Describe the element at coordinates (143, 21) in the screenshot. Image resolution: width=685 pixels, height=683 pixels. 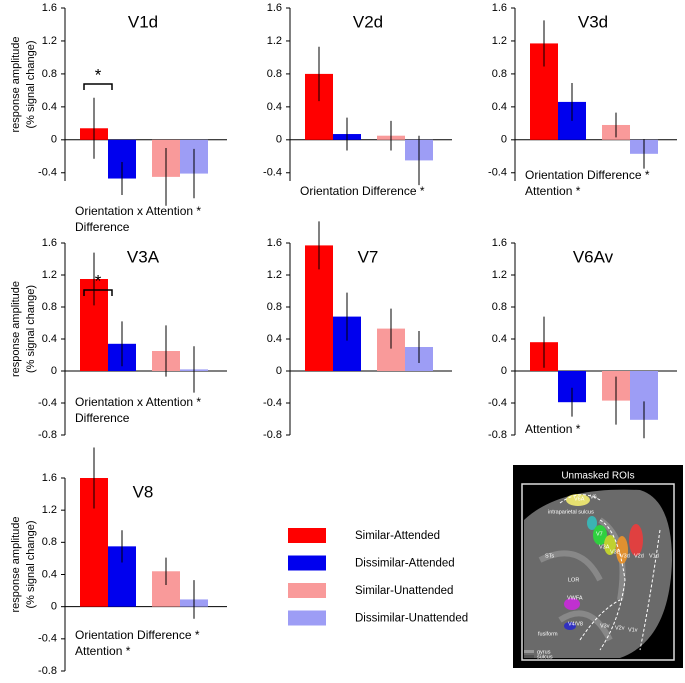
I see `chart-title: V1d` at that location.